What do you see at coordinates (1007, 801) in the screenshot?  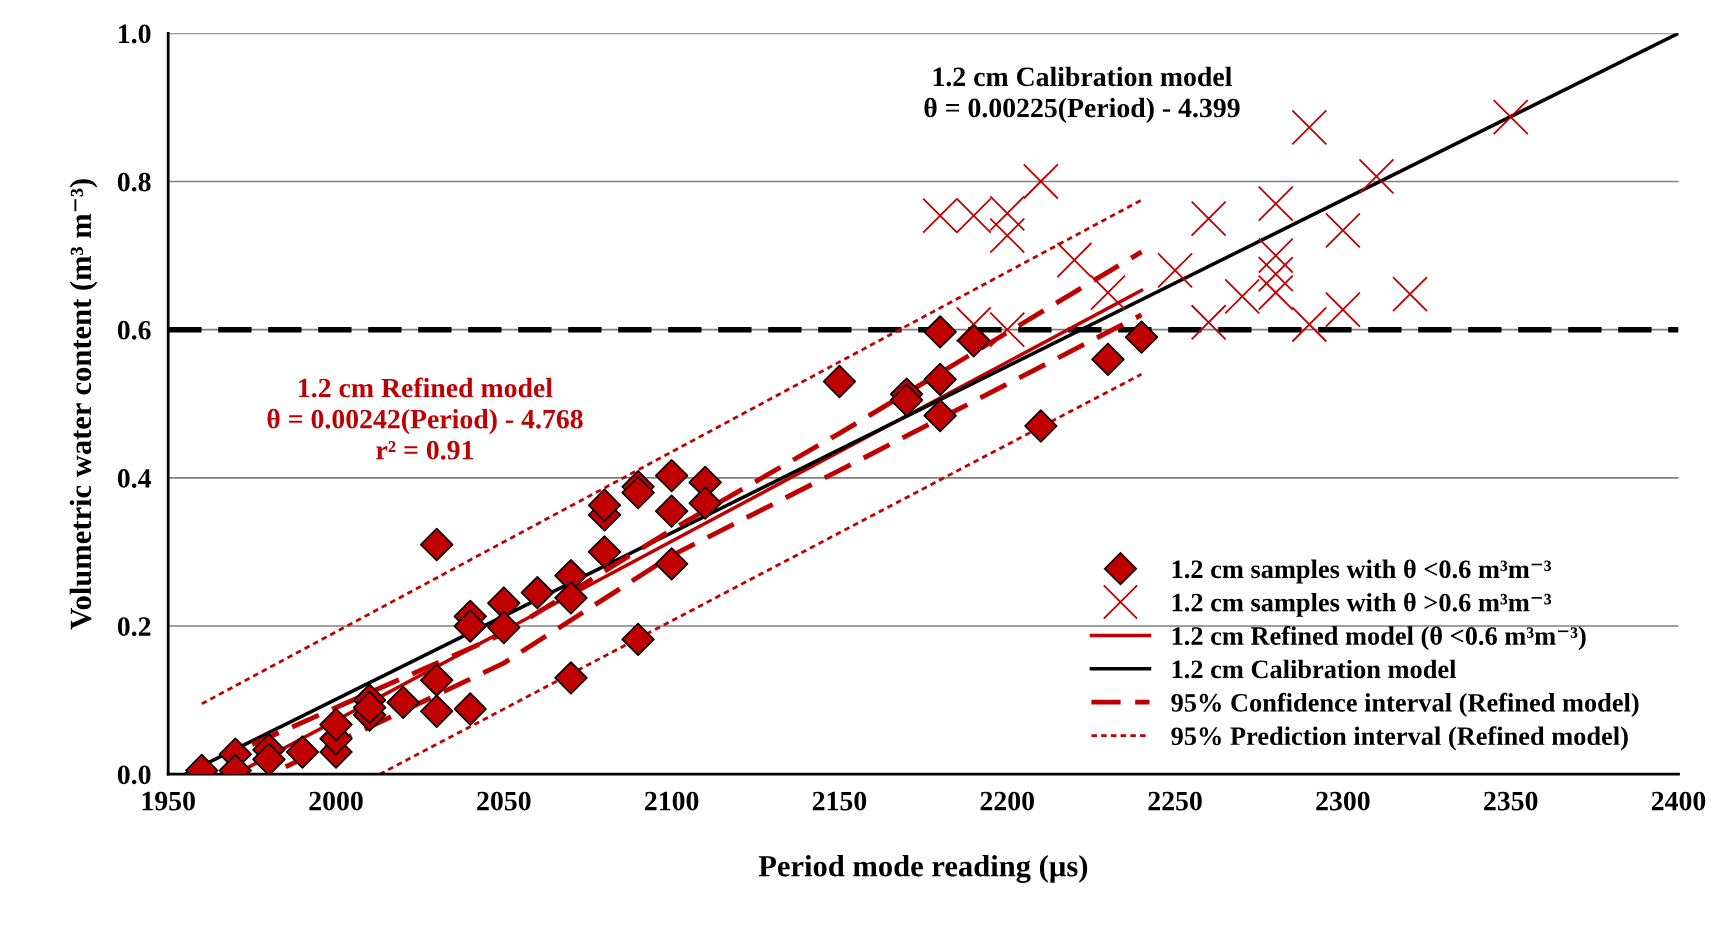 I see `x-tick-label: 2200` at bounding box center [1007, 801].